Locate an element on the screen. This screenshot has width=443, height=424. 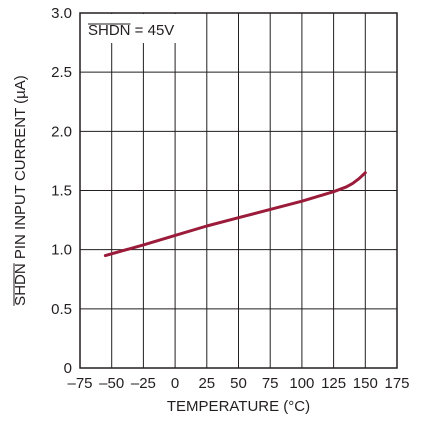
y-axis-title-rest: PIN INPUT CURRENT (µA) is located at coordinates (20, 169).